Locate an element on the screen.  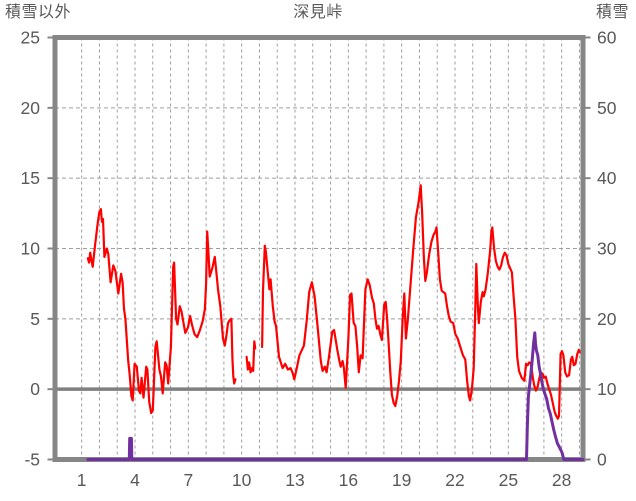
right-axis-tick-label: 40 is located at coordinates (607, 178).